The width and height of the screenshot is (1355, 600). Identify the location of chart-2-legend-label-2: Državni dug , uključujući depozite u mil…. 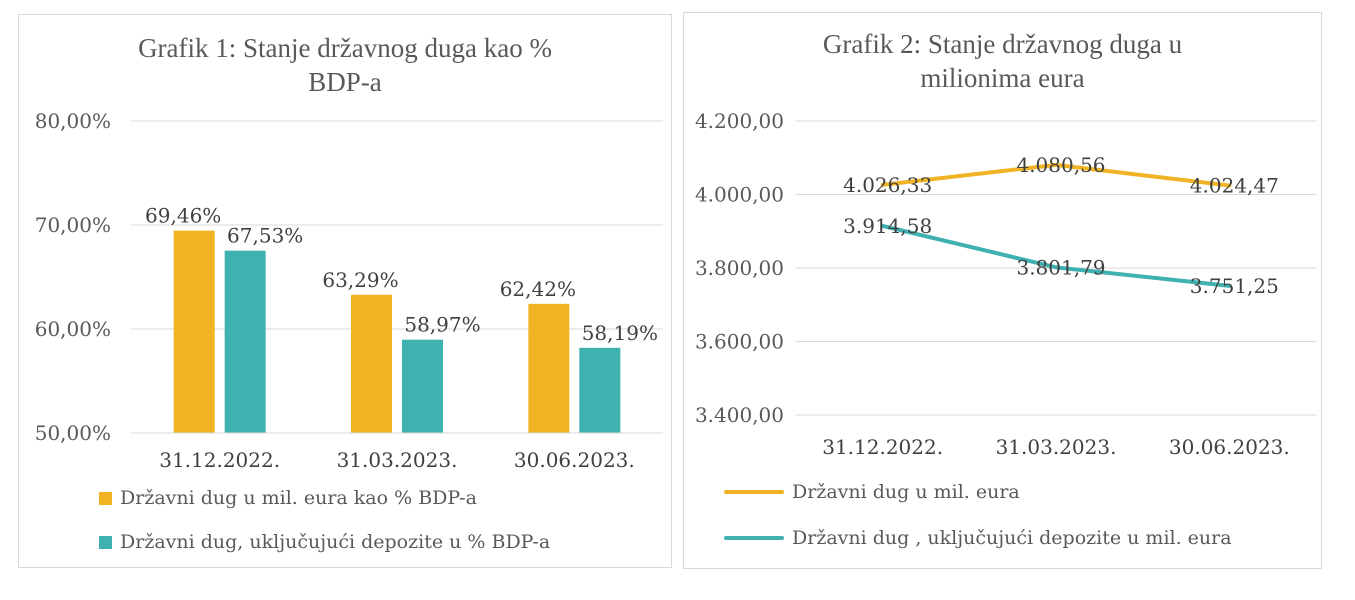
(1012, 538).